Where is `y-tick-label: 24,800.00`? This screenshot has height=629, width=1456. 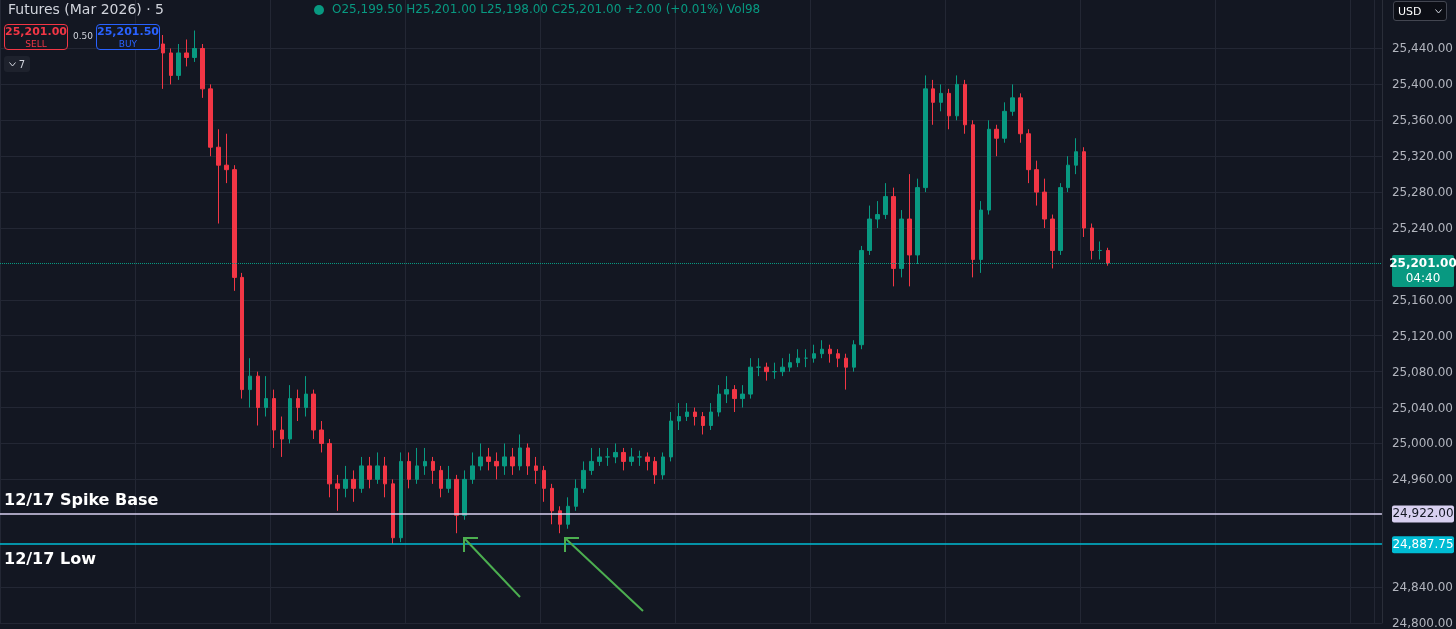
y-tick-label: 24,800.00 is located at coordinates (1422, 622).